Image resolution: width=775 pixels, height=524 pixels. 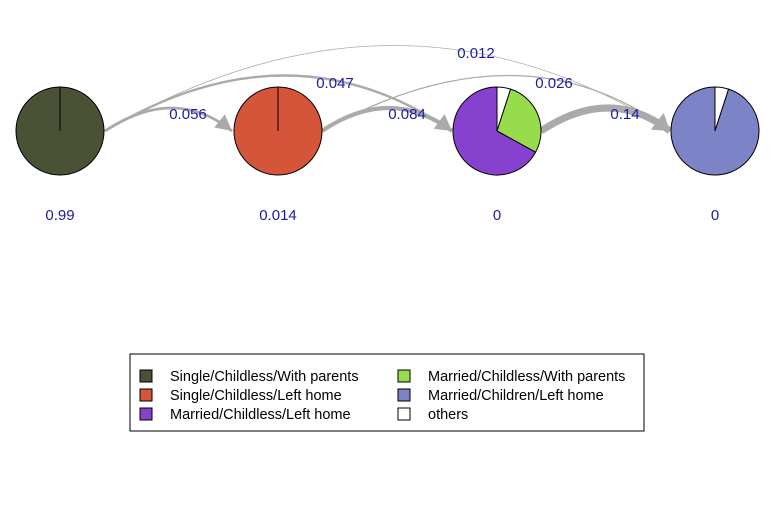 What do you see at coordinates (448, 415) in the screenshot?
I see `legend-label: others` at bounding box center [448, 415].